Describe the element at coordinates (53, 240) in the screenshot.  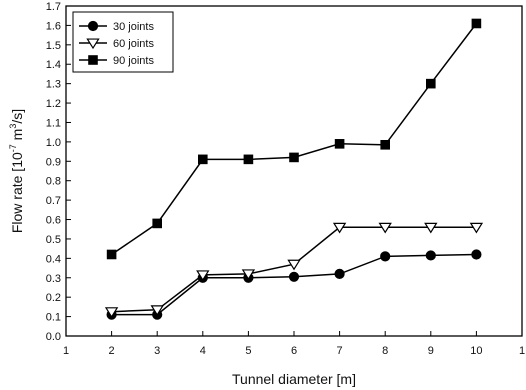
I see `y-tick-label: 0.5` at that location.